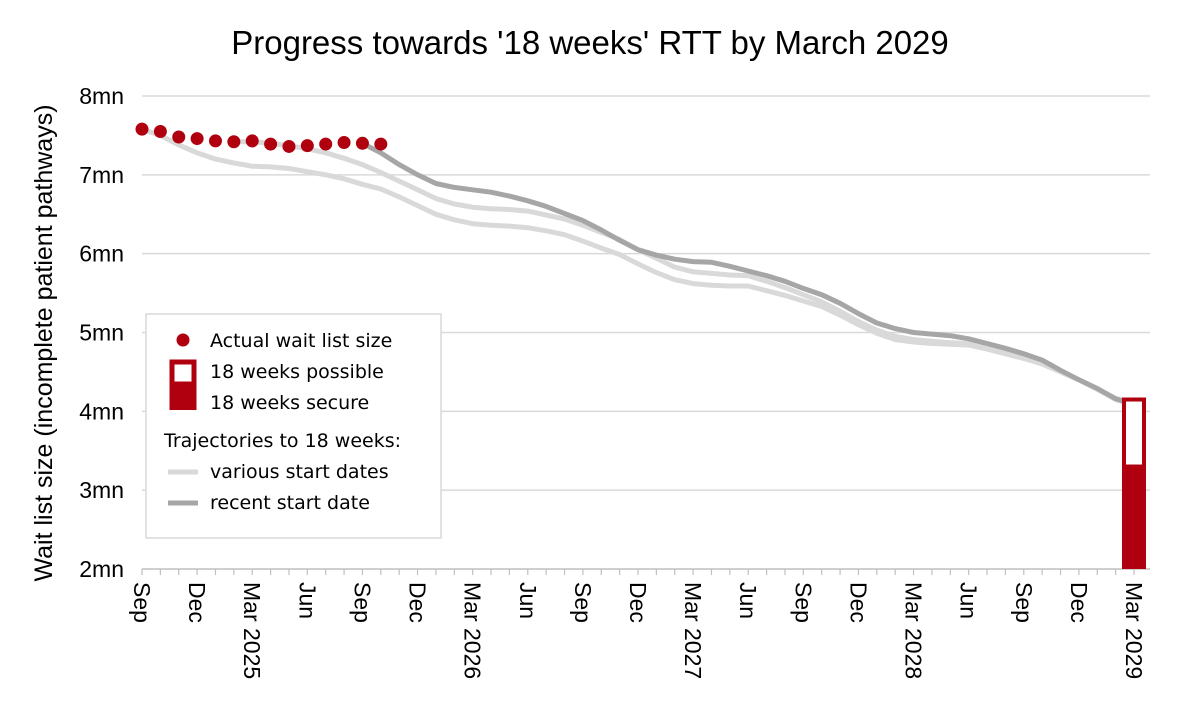 This screenshot has width=1180, height=716. What do you see at coordinates (101, 254) in the screenshot?
I see `y-tick-label: 6mn` at bounding box center [101, 254].